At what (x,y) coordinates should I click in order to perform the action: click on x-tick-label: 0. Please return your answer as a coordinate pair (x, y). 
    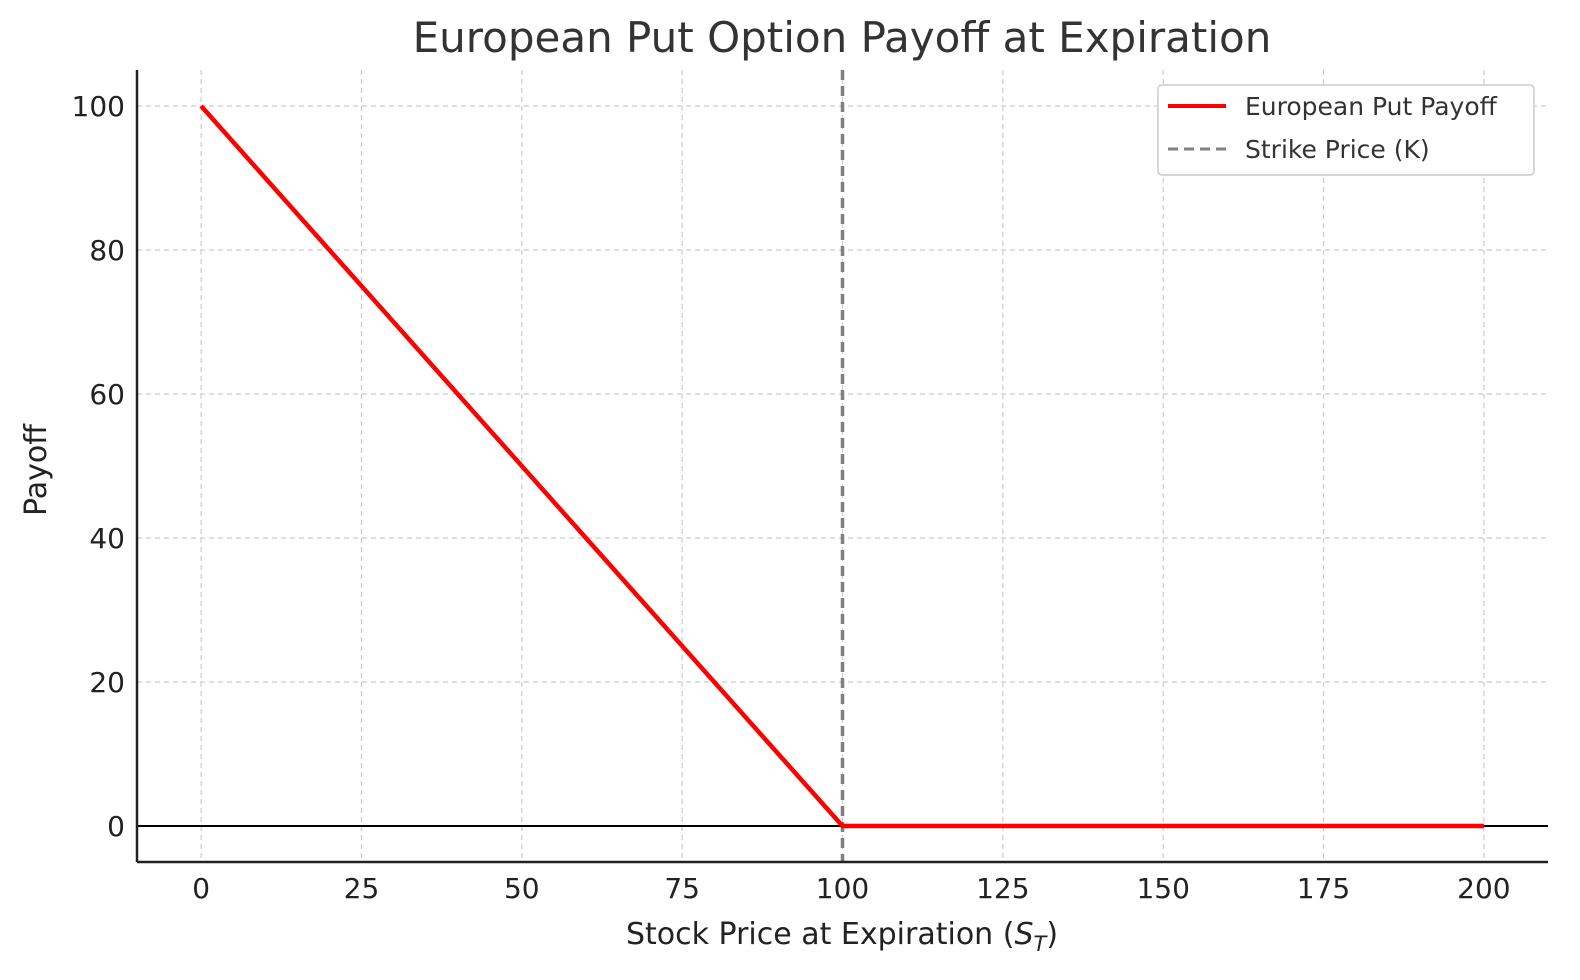
    Looking at the image, I should click on (201, 888).